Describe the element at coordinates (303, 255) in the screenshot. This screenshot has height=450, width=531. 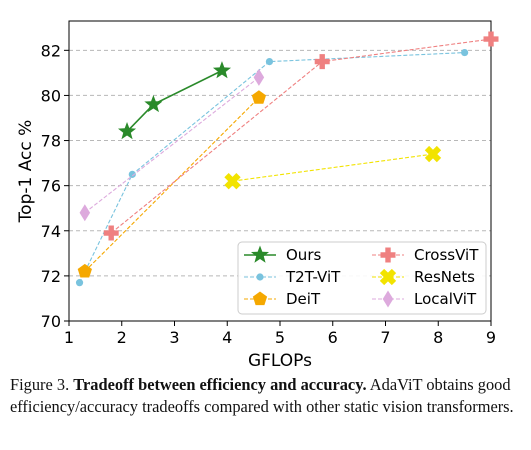
I see `legend-label: Ours` at that location.